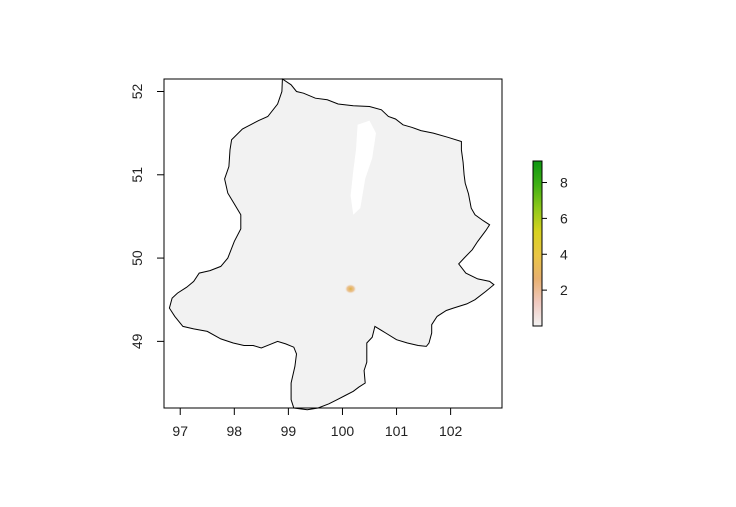 This screenshot has width=736, height=507. What do you see at coordinates (564, 290) in the screenshot?
I see `colorbar-tick-label: 2` at bounding box center [564, 290].